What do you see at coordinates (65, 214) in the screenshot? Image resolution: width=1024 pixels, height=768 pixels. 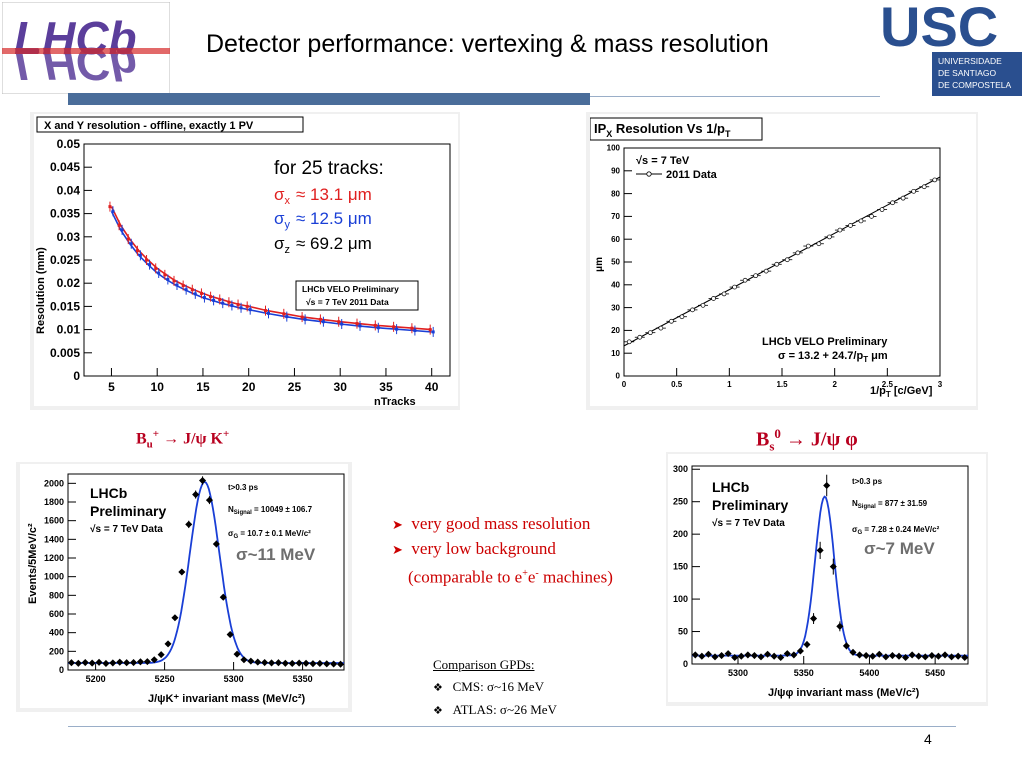 I see `y-tick-label: 0.035` at bounding box center [65, 214].